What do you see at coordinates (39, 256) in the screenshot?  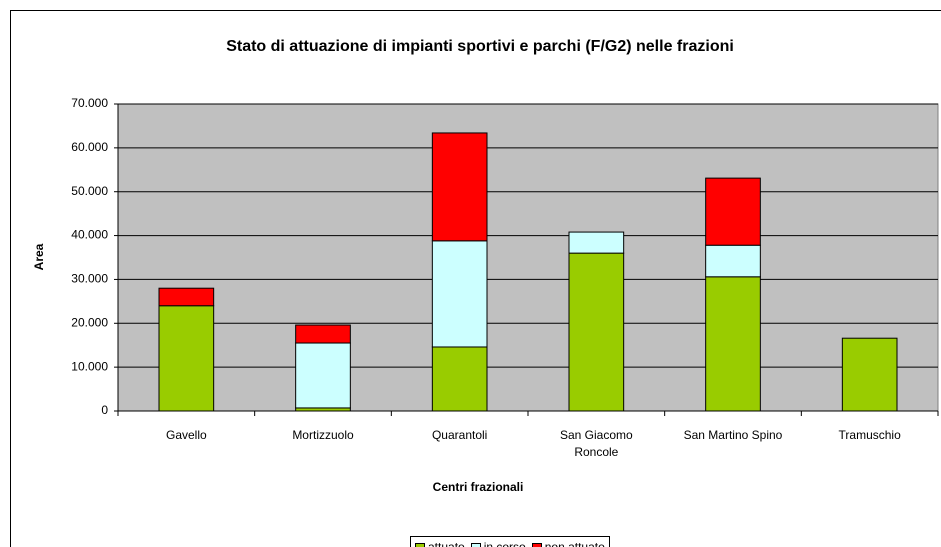 I see `y-axis-title: Area` at bounding box center [39, 256].